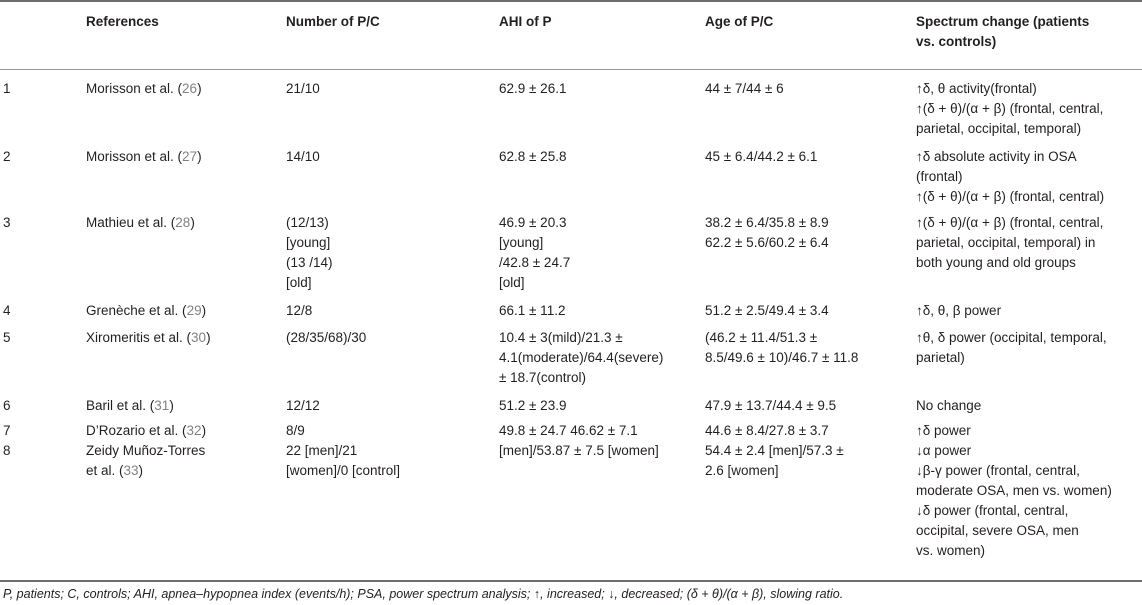  What do you see at coordinates (767, 310) in the screenshot?
I see `age-cell: 51.2 ± 2.5/49.4 ± 3.4` at bounding box center [767, 310].